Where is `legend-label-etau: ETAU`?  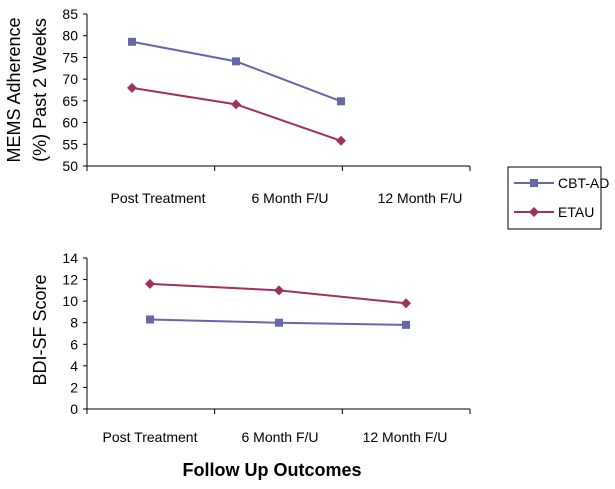 legend-label-etau: ETAU is located at coordinates (576, 212).